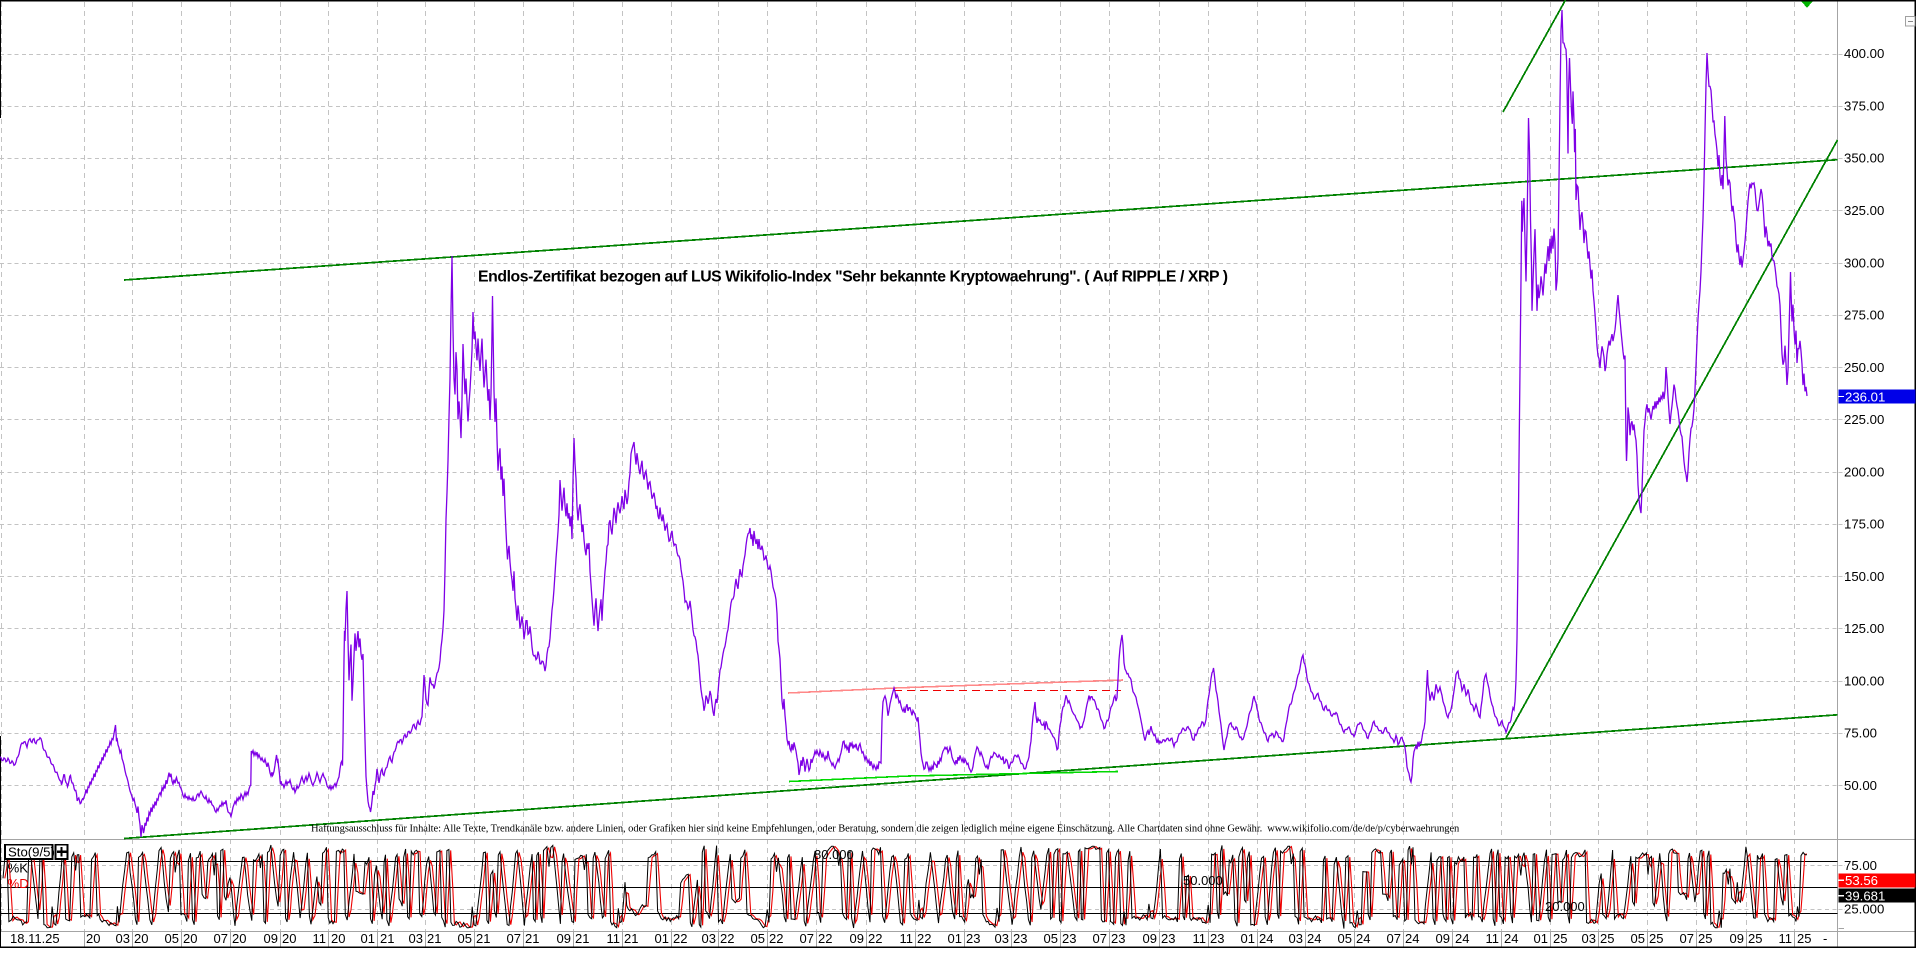 The height and width of the screenshot is (953, 1916). What do you see at coordinates (1864, 262) in the screenshot?
I see `svg-text: 300.00` at bounding box center [1864, 262].